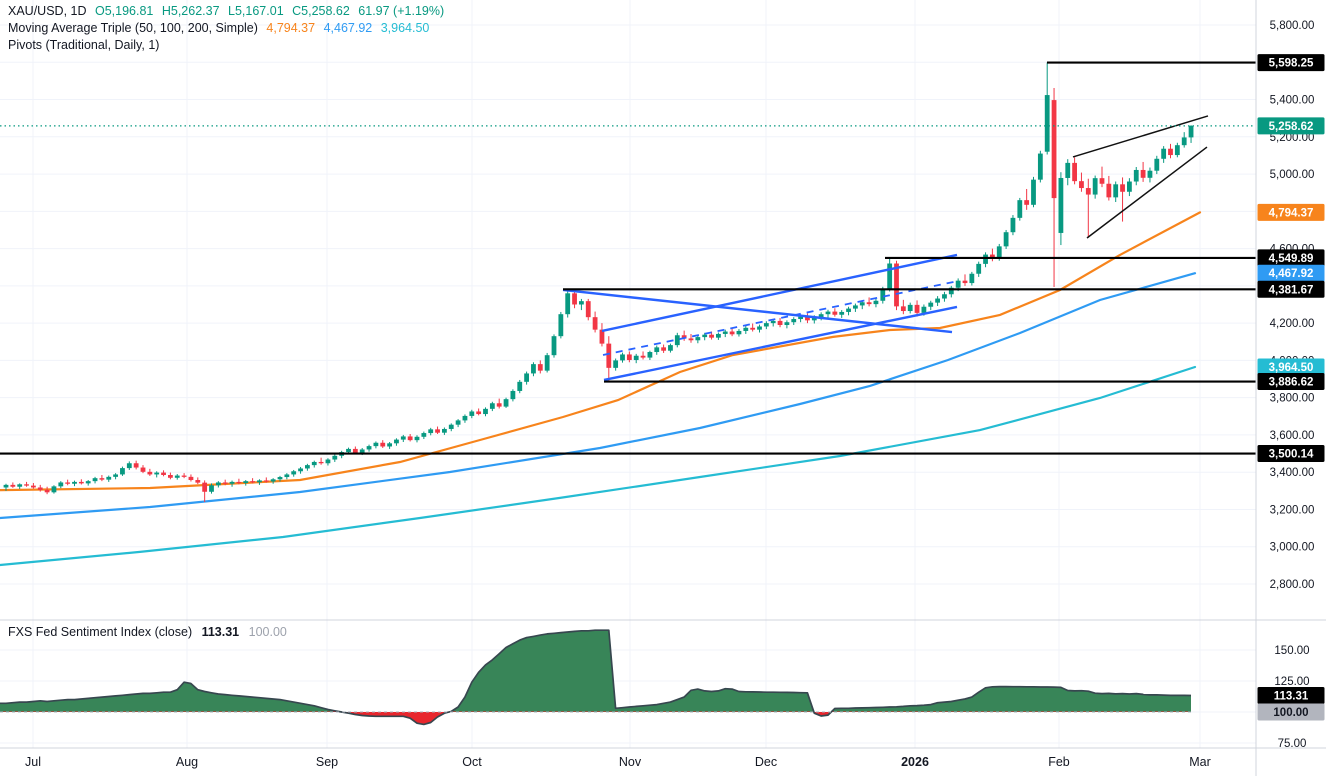 The width and height of the screenshot is (1326, 776). Describe the element at coordinates (1292, 548) in the screenshot. I see `price-axis-label: 3,000.00` at that location.